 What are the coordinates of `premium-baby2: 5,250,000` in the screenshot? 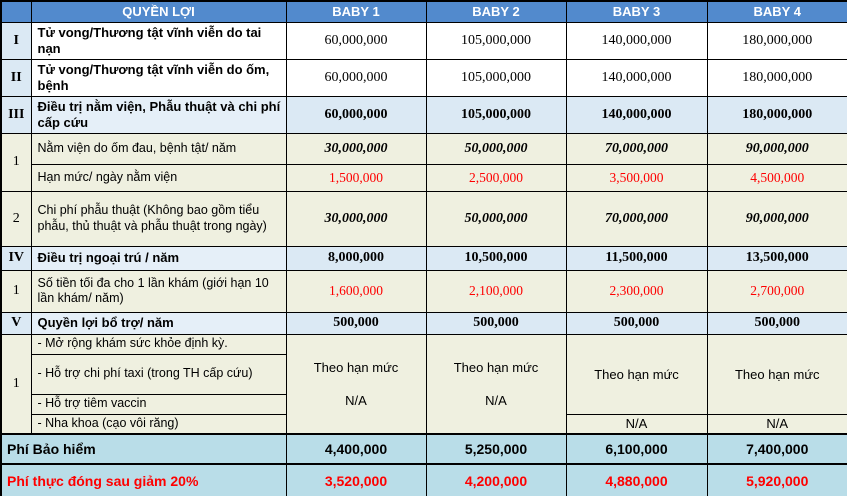 It's located at (496, 449).